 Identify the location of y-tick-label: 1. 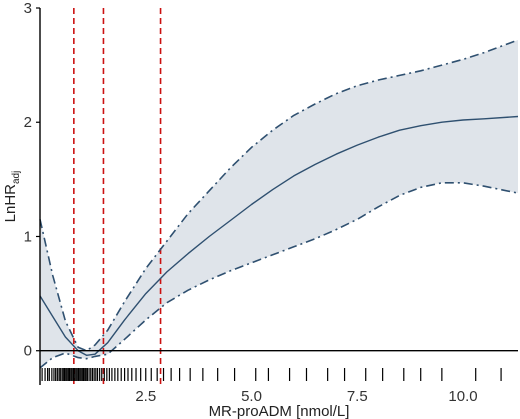
(28, 236).